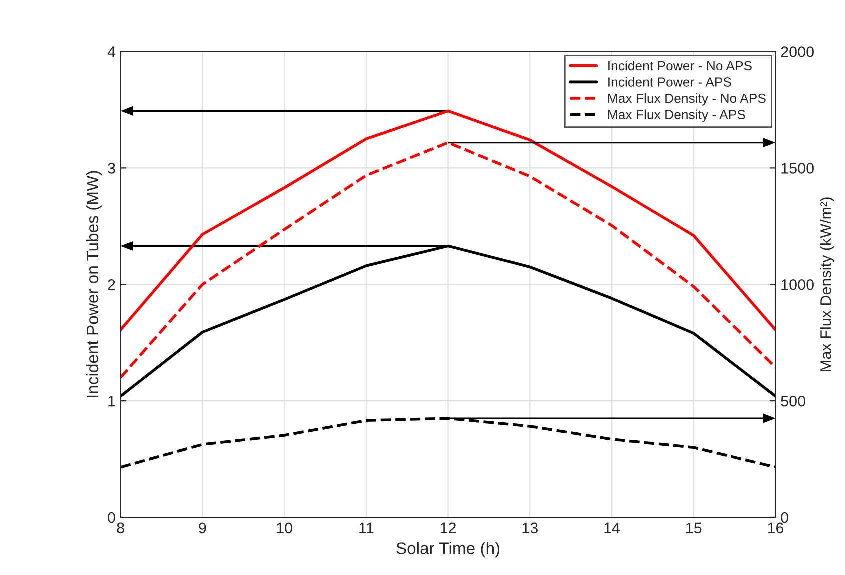  I want to click on x-tick-label: 12, so click(448, 528).